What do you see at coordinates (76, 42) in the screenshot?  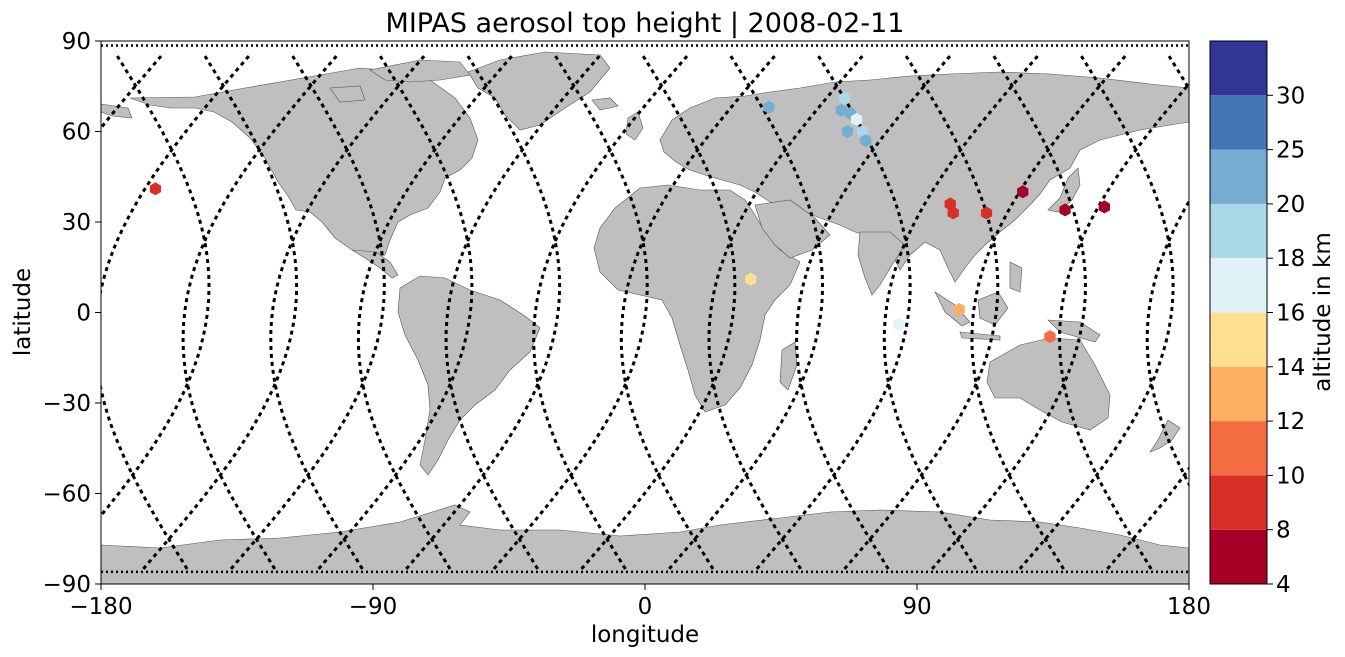 I see `y-tick-label: 90` at bounding box center [76, 42].